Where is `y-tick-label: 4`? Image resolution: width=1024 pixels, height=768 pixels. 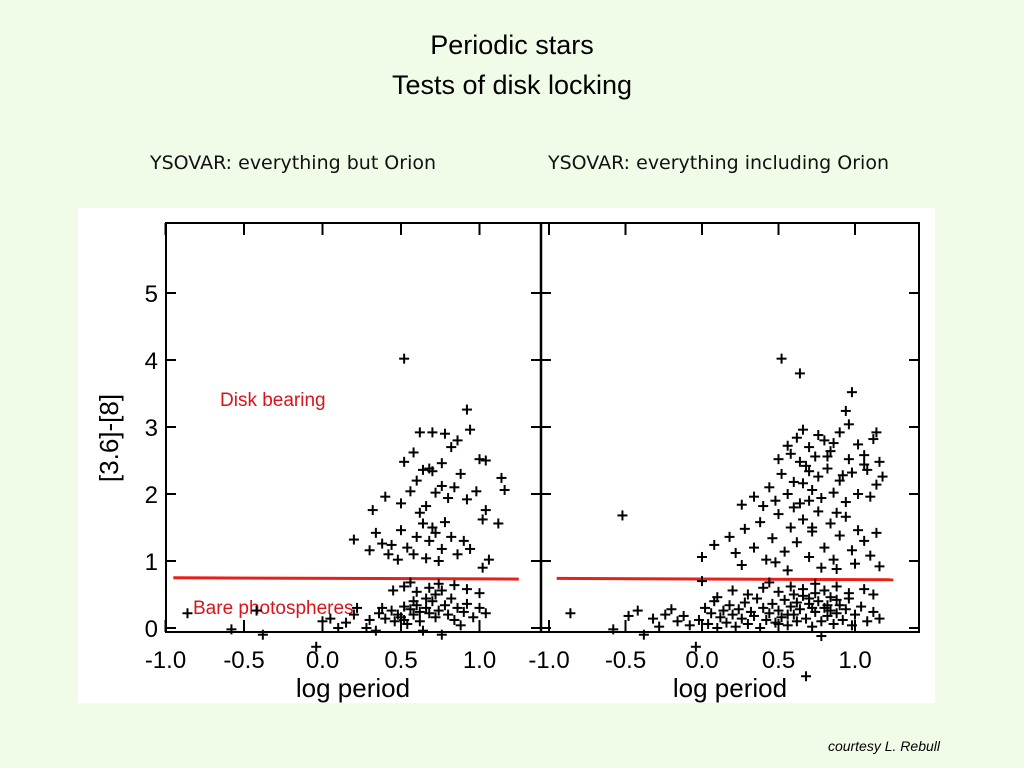 y-tick-label: 4 is located at coordinates (151, 361).